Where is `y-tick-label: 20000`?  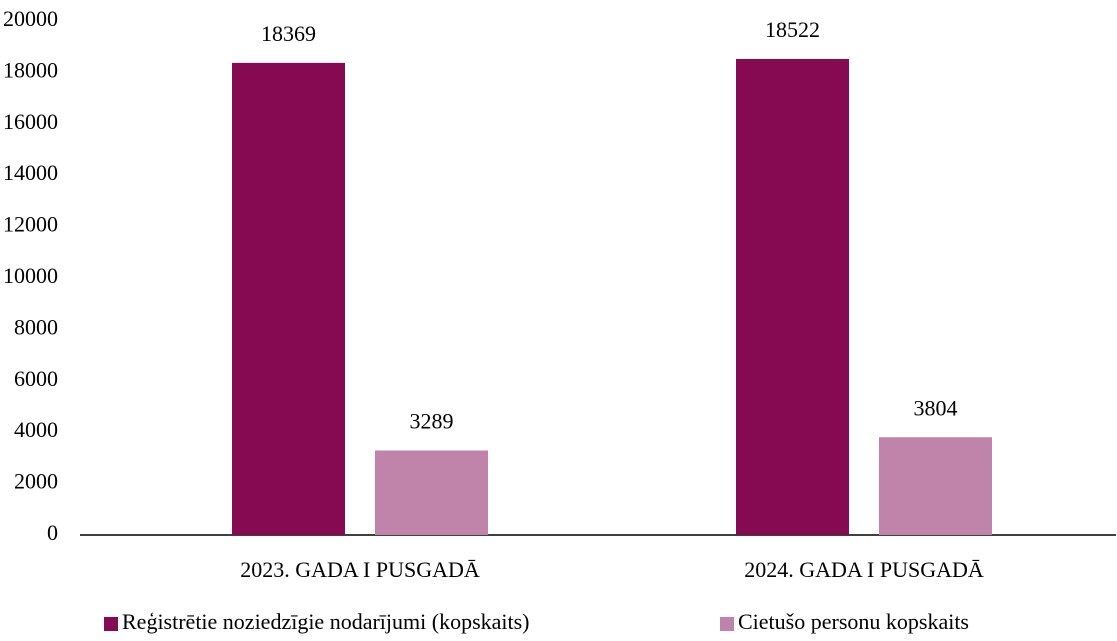 y-tick-label: 20000 is located at coordinates (30, 18).